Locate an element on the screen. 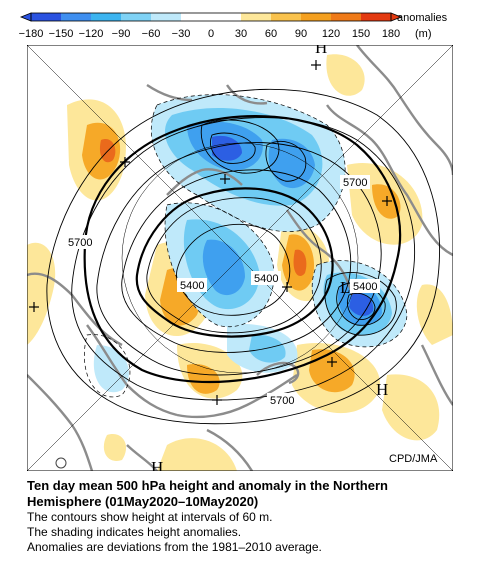 The image size is (480, 570). colorbar-tick-label: 180 is located at coordinates (391, 34).